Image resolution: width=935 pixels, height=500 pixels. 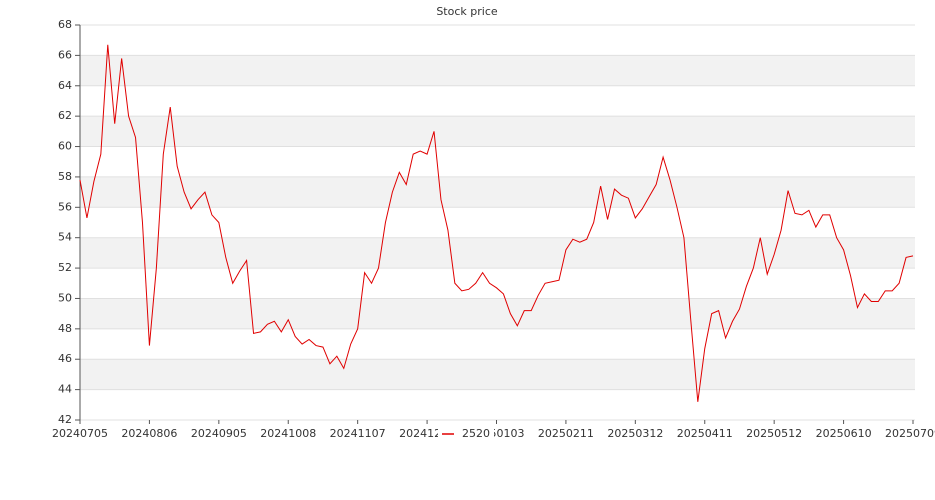 I want to click on y-tick-label: 44, so click(x=65, y=389).